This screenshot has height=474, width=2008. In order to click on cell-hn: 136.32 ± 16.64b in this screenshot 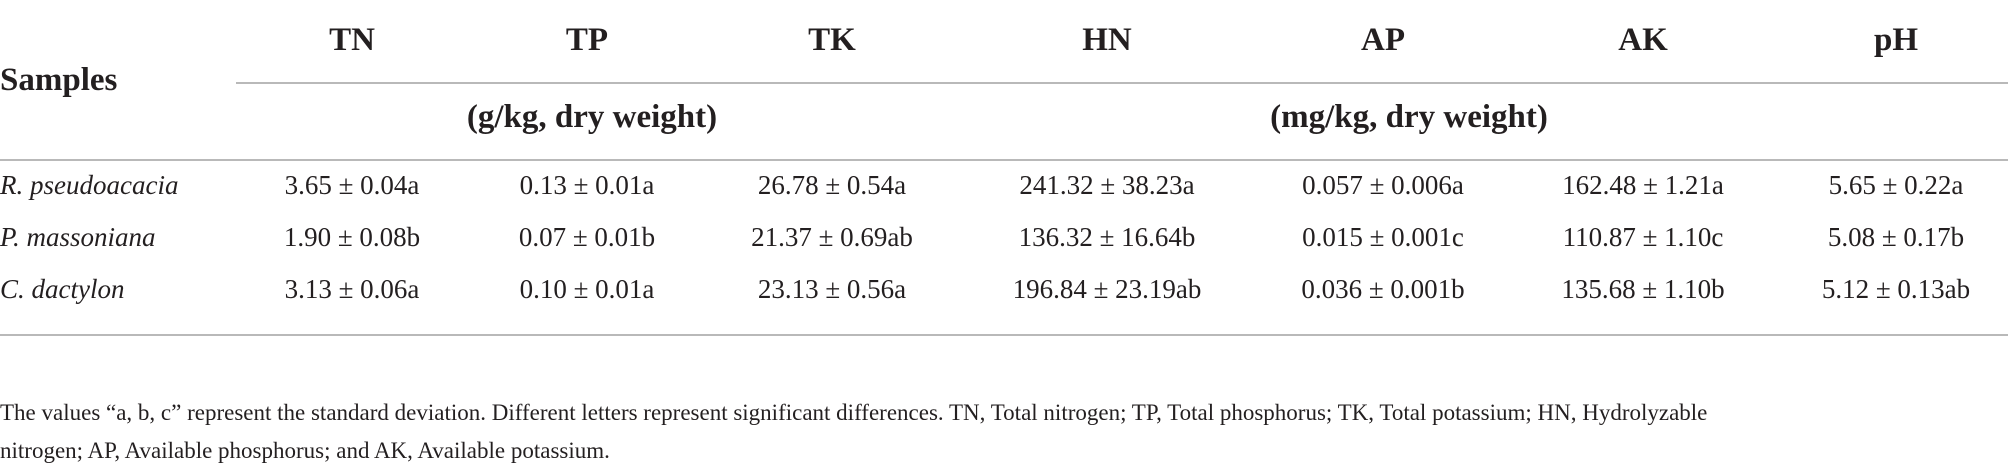, I will do `click(1107, 237)`.